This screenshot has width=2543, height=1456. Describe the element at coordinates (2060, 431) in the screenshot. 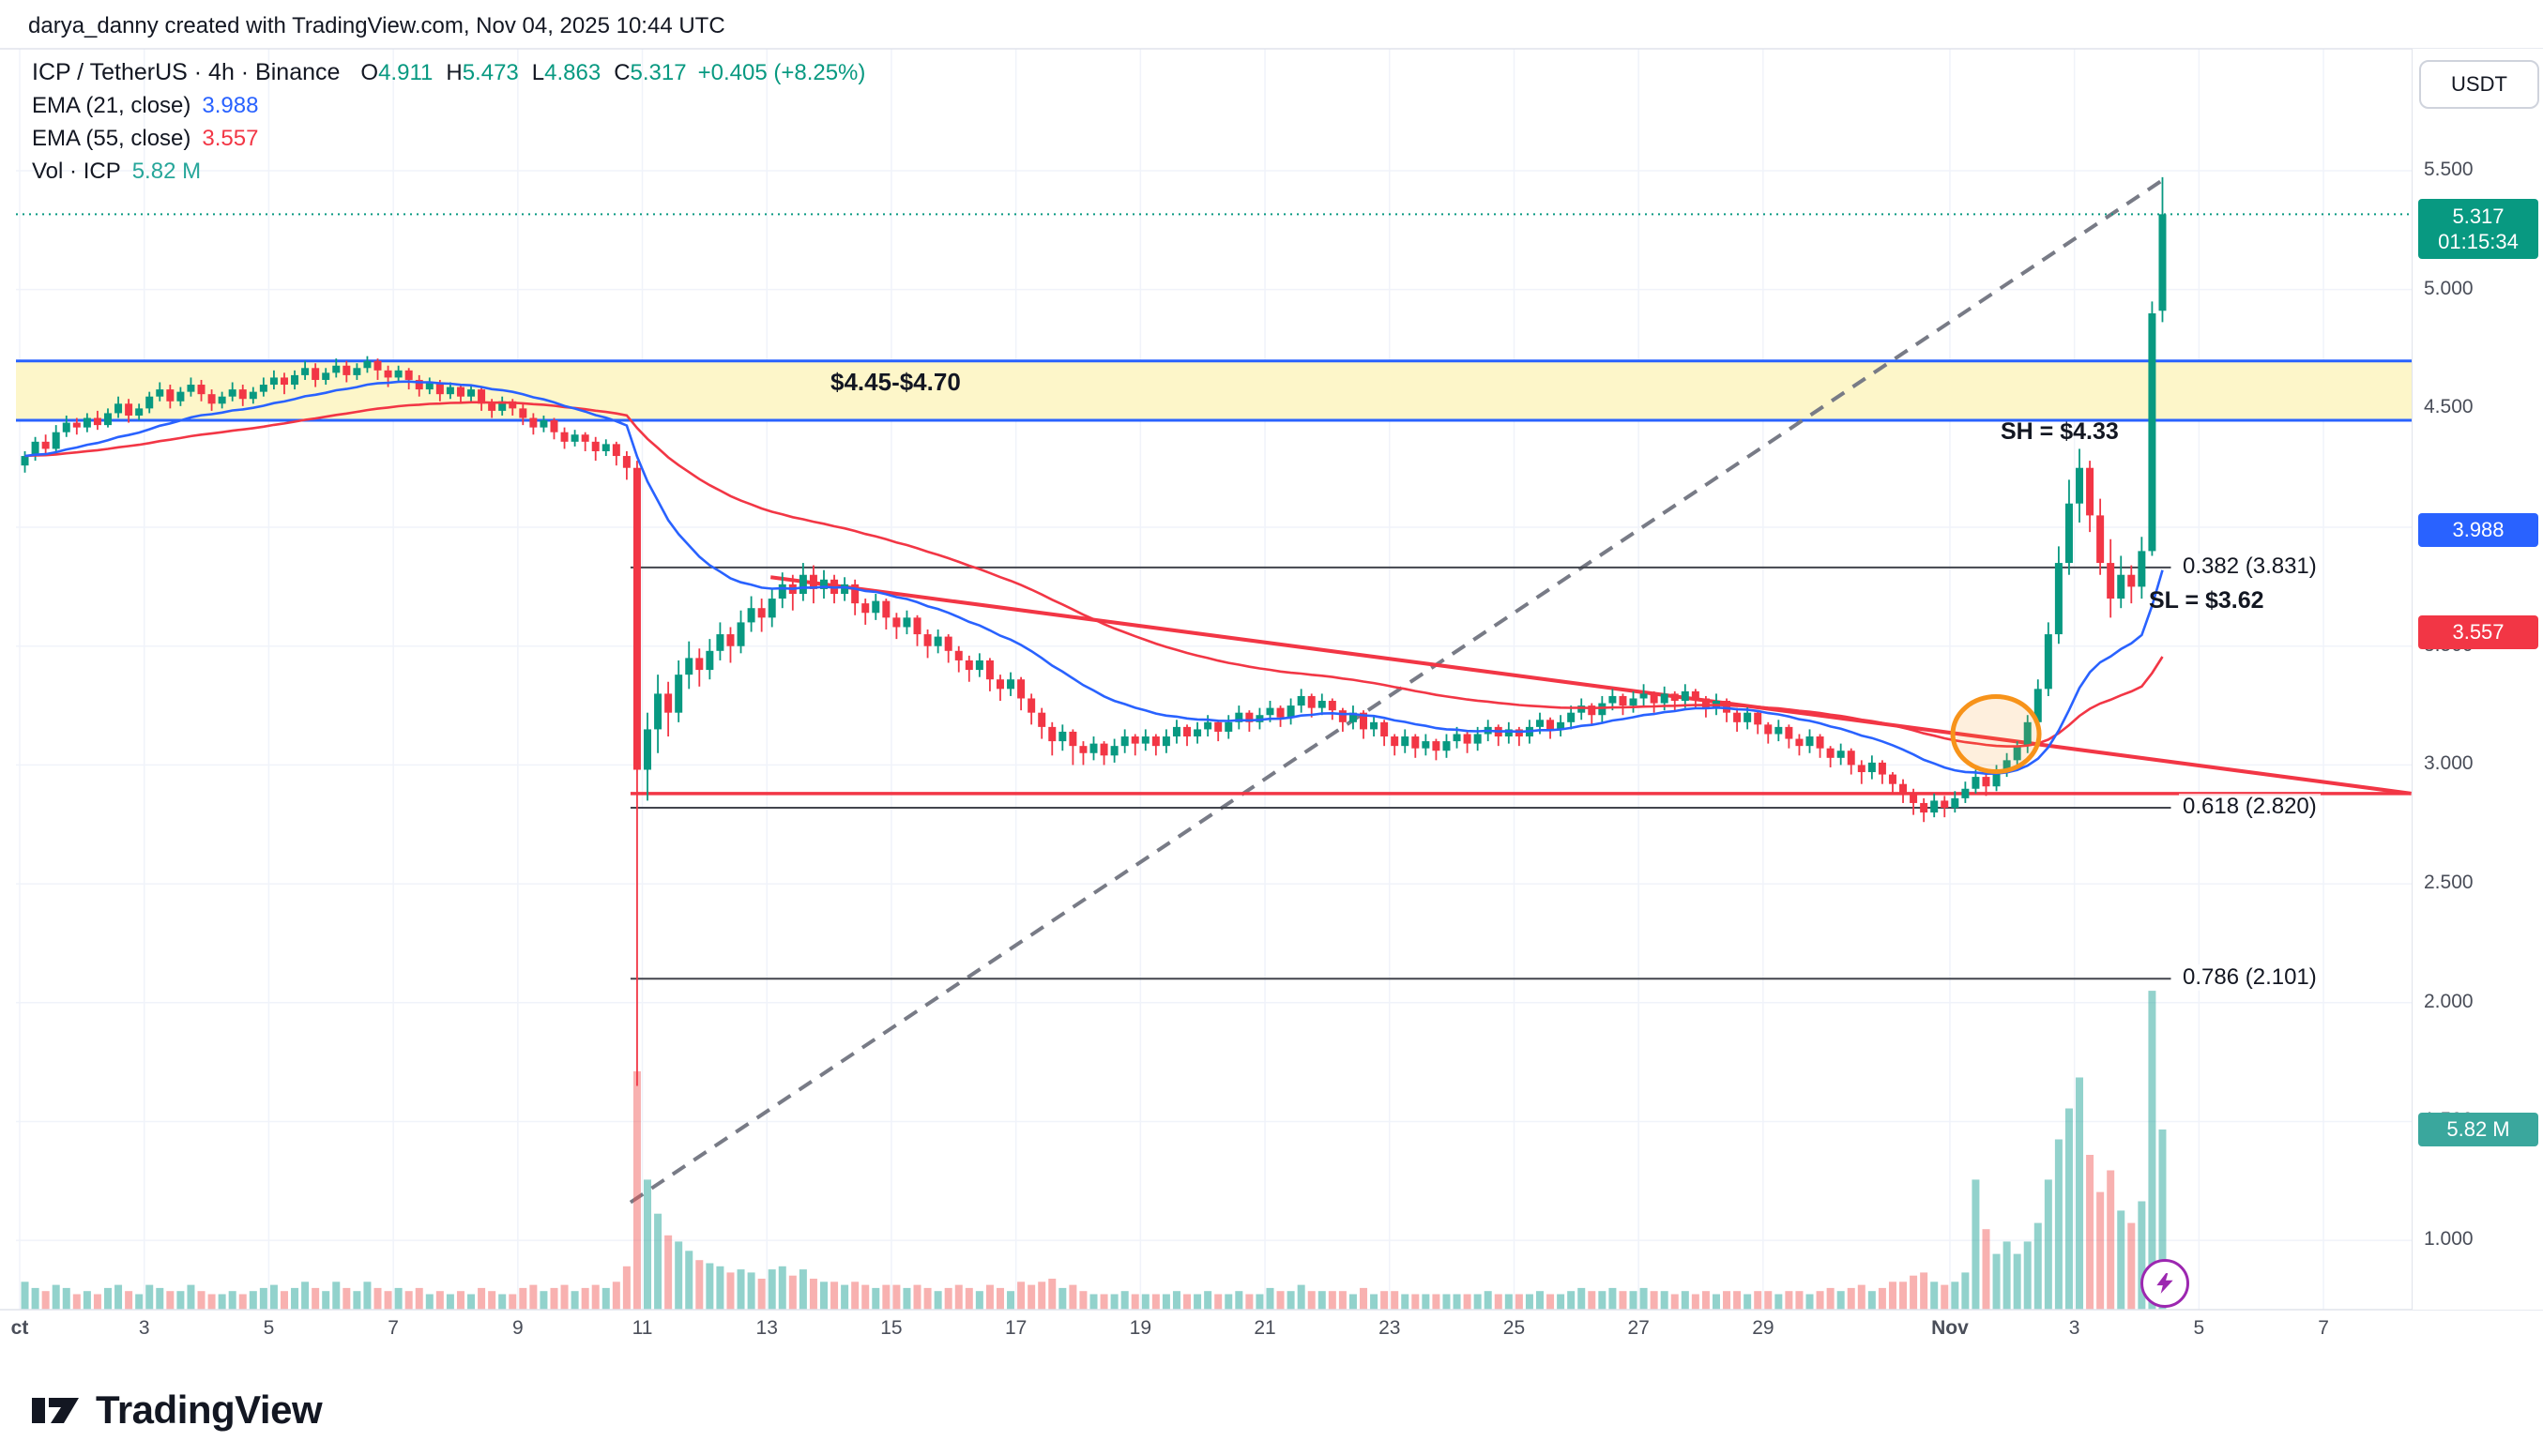

I see `swing-high-label: SH = $4.33` at that location.